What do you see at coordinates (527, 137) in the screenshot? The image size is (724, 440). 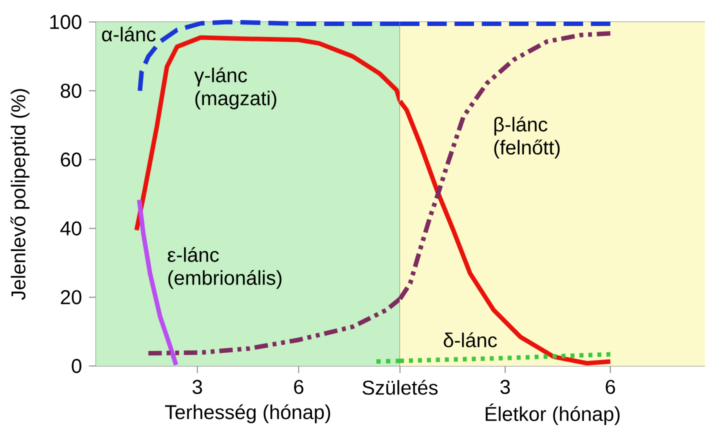 I see `series-label: β-lánc (felnőtt)` at bounding box center [527, 137].